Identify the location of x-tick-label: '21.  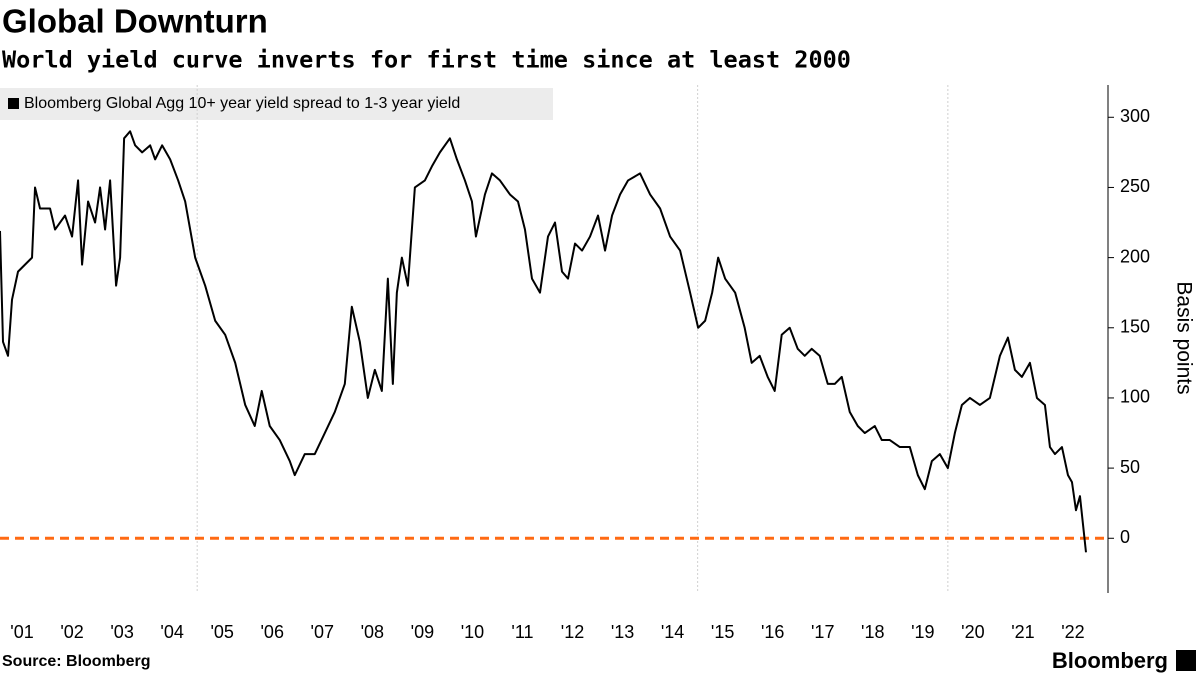
(1022, 632).